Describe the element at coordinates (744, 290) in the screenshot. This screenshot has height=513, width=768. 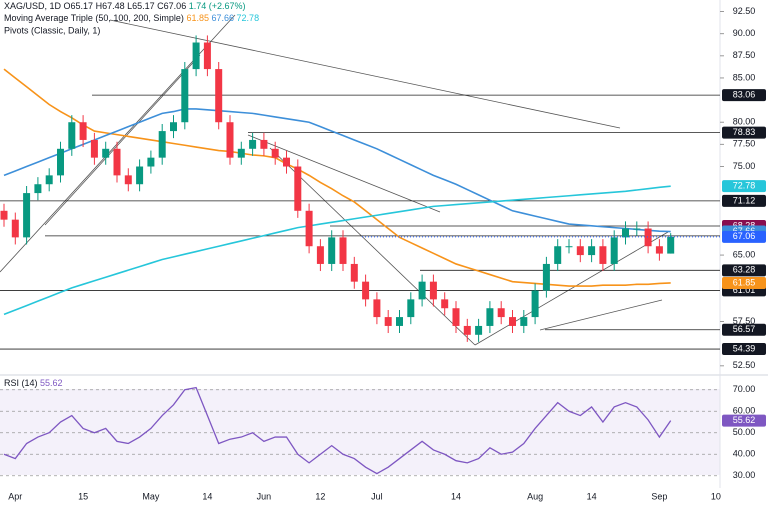
I see `pivot-label: 61.01` at that location.